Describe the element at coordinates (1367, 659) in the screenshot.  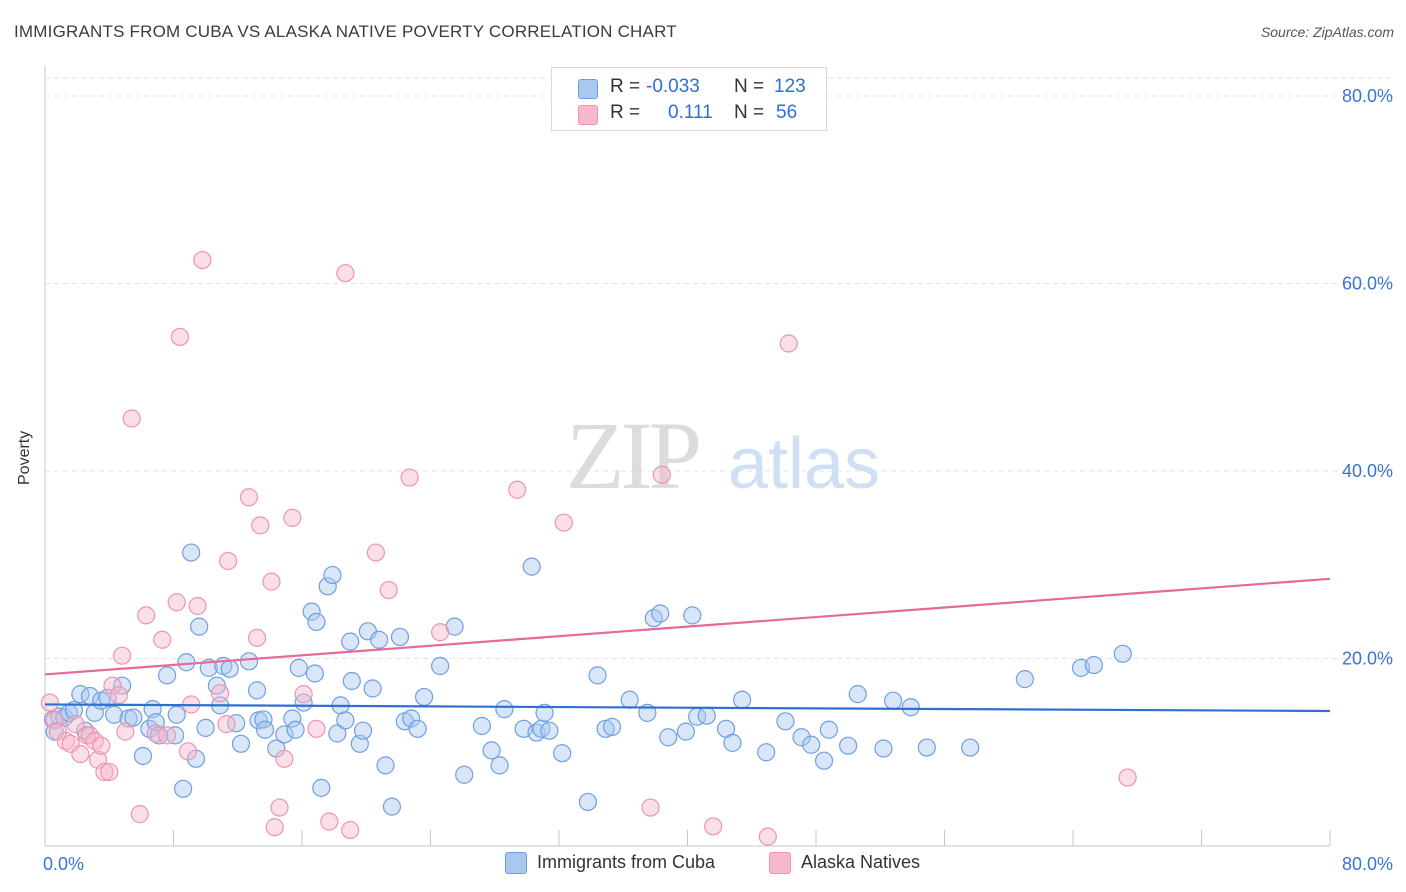
I see `y-tick-label: 20.0%` at that location.